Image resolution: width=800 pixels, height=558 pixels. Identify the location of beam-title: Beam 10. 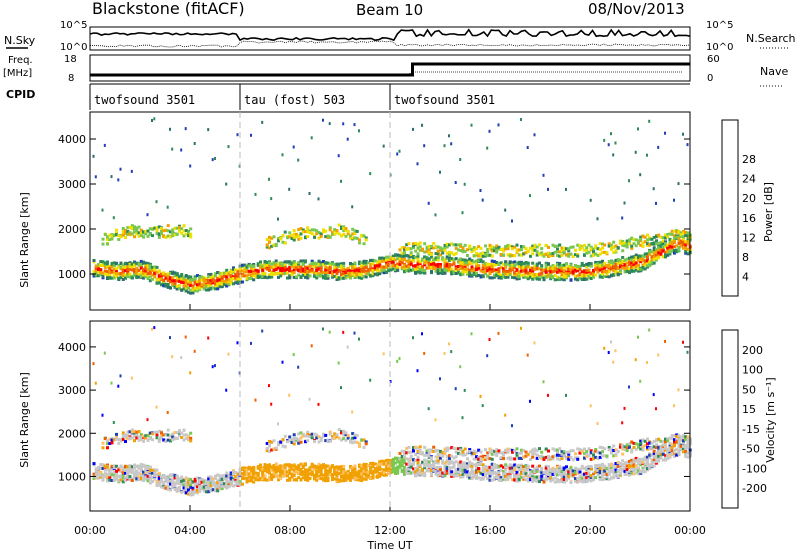
(389, 10).